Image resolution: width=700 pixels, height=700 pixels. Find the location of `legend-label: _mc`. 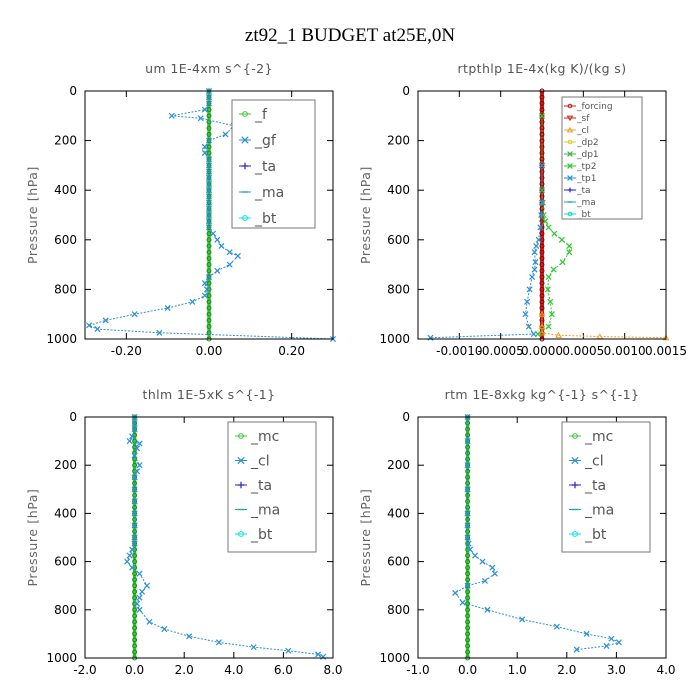

legend-label: _mc is located at coordinates (598, 437).